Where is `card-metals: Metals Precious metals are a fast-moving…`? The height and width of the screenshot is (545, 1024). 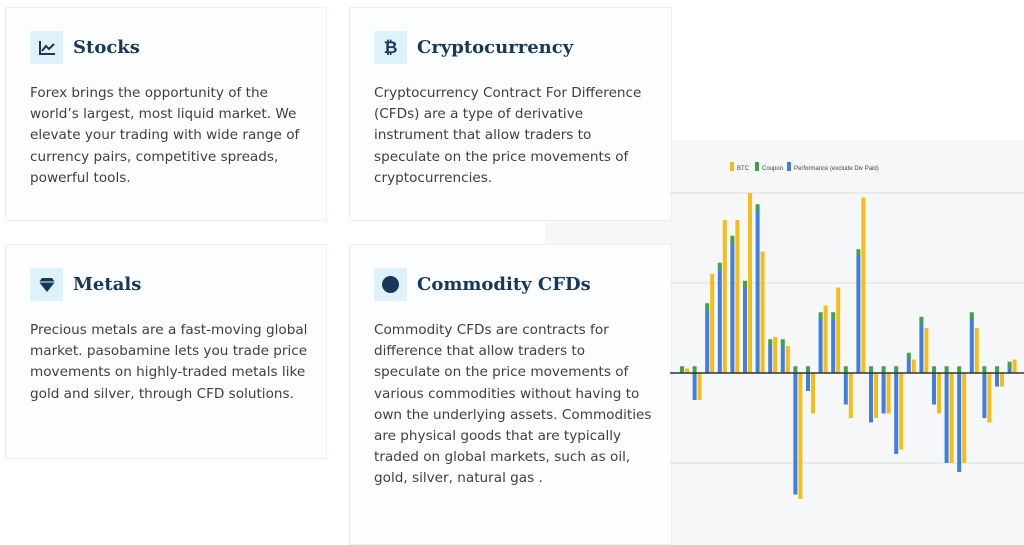 card-metals: Metals Precious metals are a fast-moving… is located at coordinates (166, 351).